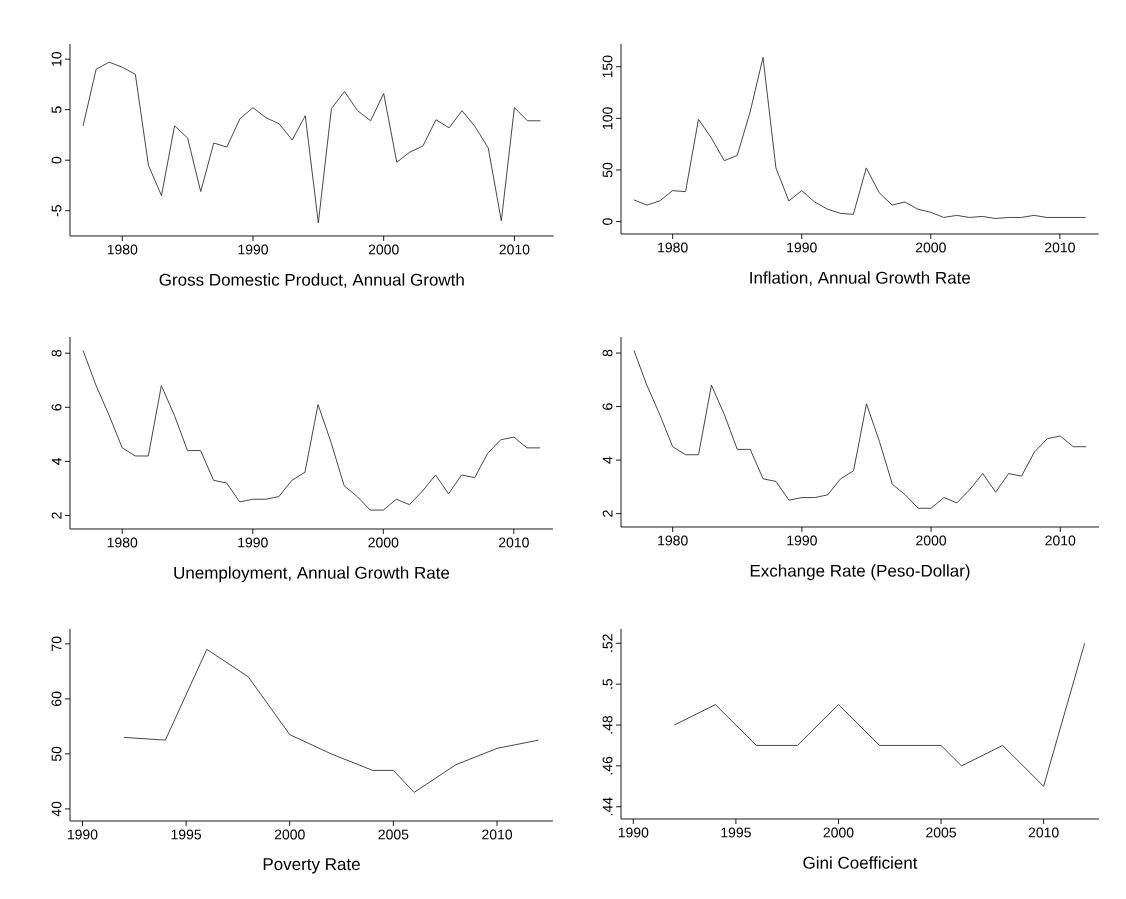 The height and width of the screenshot is (899, 1126). Describe the element at coordinates (56, 809) in the screenshot. I see `y-tick-label: 40` at that location.